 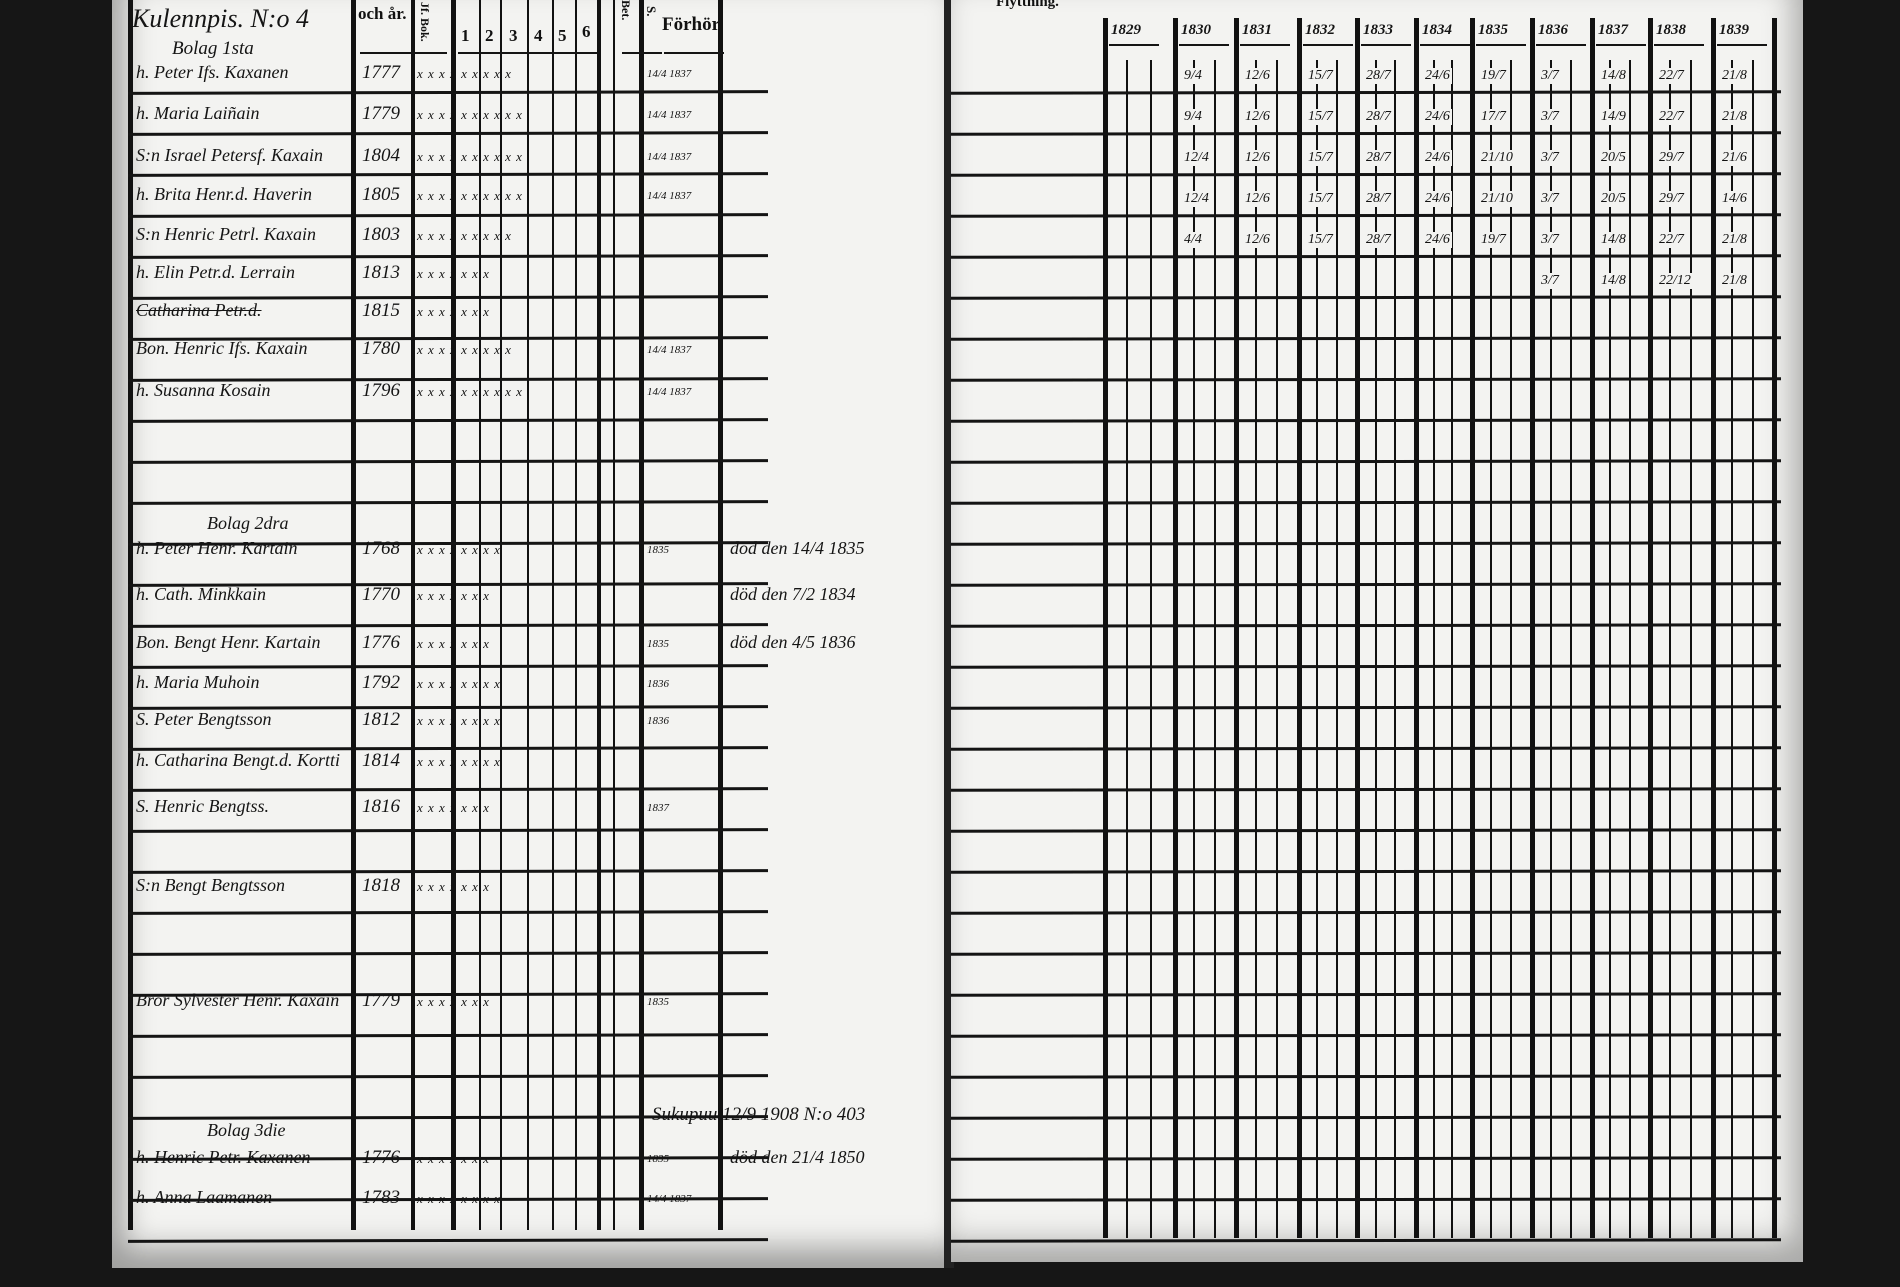 What do you see at coordinates (381, 760) in the screenshot?
I see `birth-year: 1814` at bounding box center [381, 760].